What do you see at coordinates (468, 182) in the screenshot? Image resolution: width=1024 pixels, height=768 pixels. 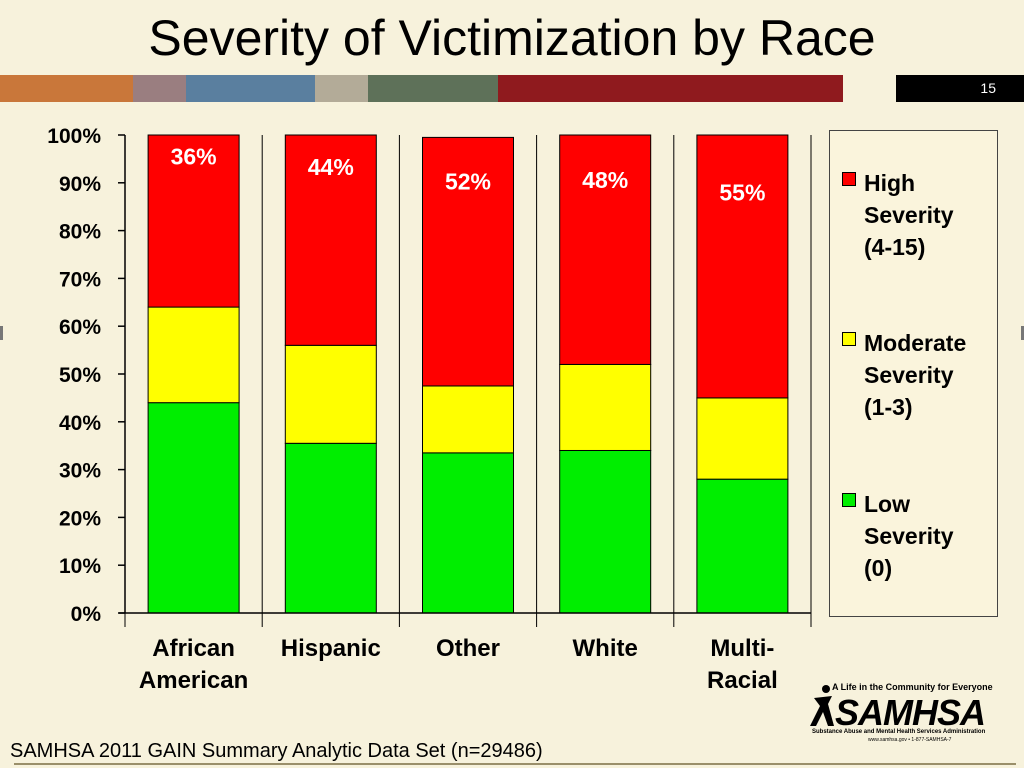 I see `data-label: 52%` at bounding box center [468, 182].